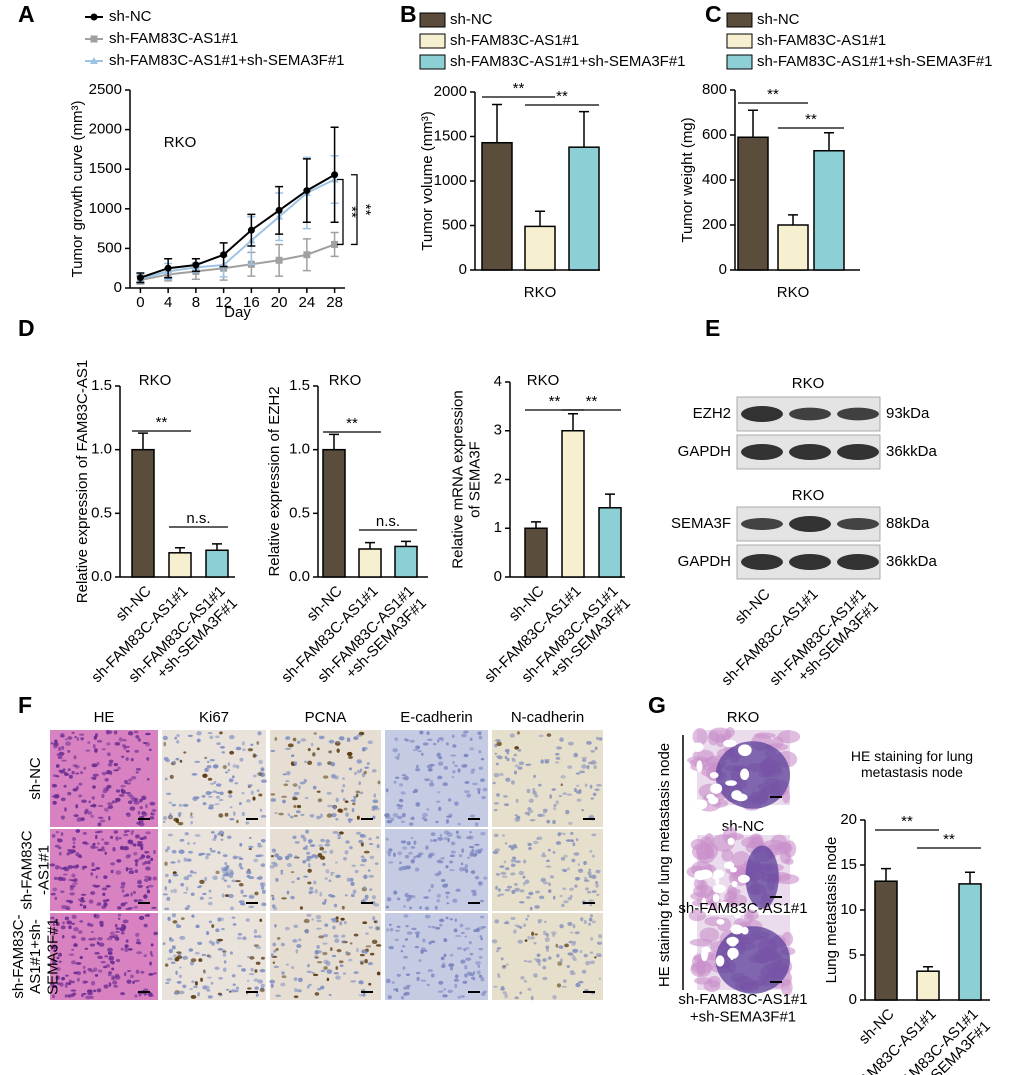 The width and height of the screenshot is (1020, 1075). Describe the element at coordinates (432, 62) in the screenshot. I see `legend-swatch` at that location.